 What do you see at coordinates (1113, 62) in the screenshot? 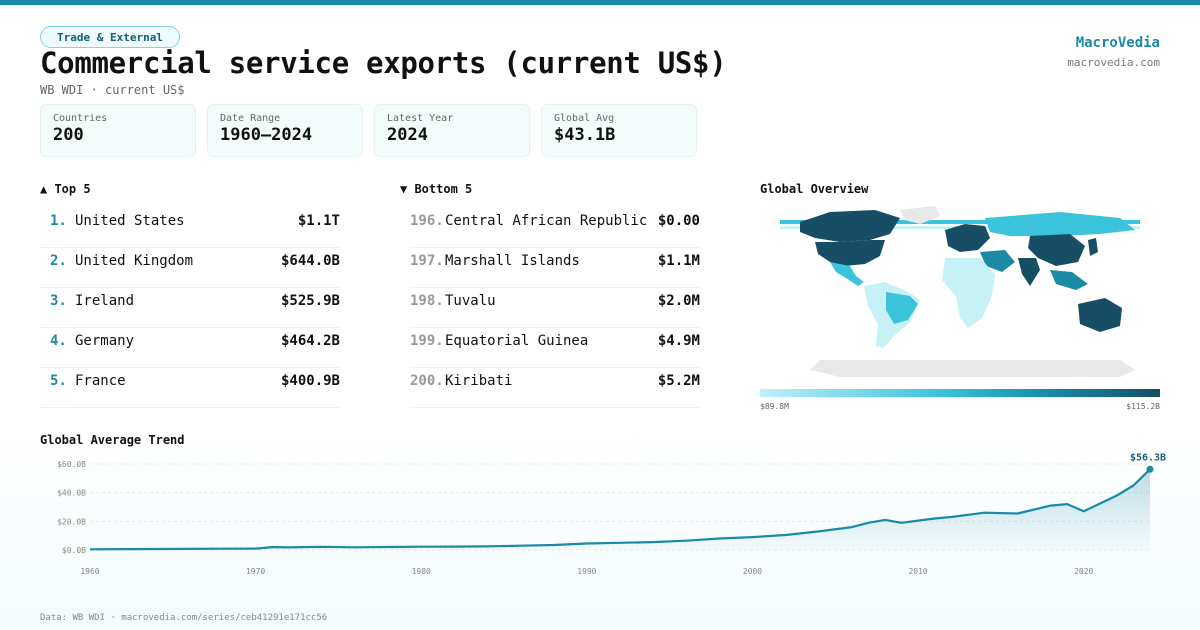
I see `brand-url: macrovedia.com` at bounding box center [1113, 62].